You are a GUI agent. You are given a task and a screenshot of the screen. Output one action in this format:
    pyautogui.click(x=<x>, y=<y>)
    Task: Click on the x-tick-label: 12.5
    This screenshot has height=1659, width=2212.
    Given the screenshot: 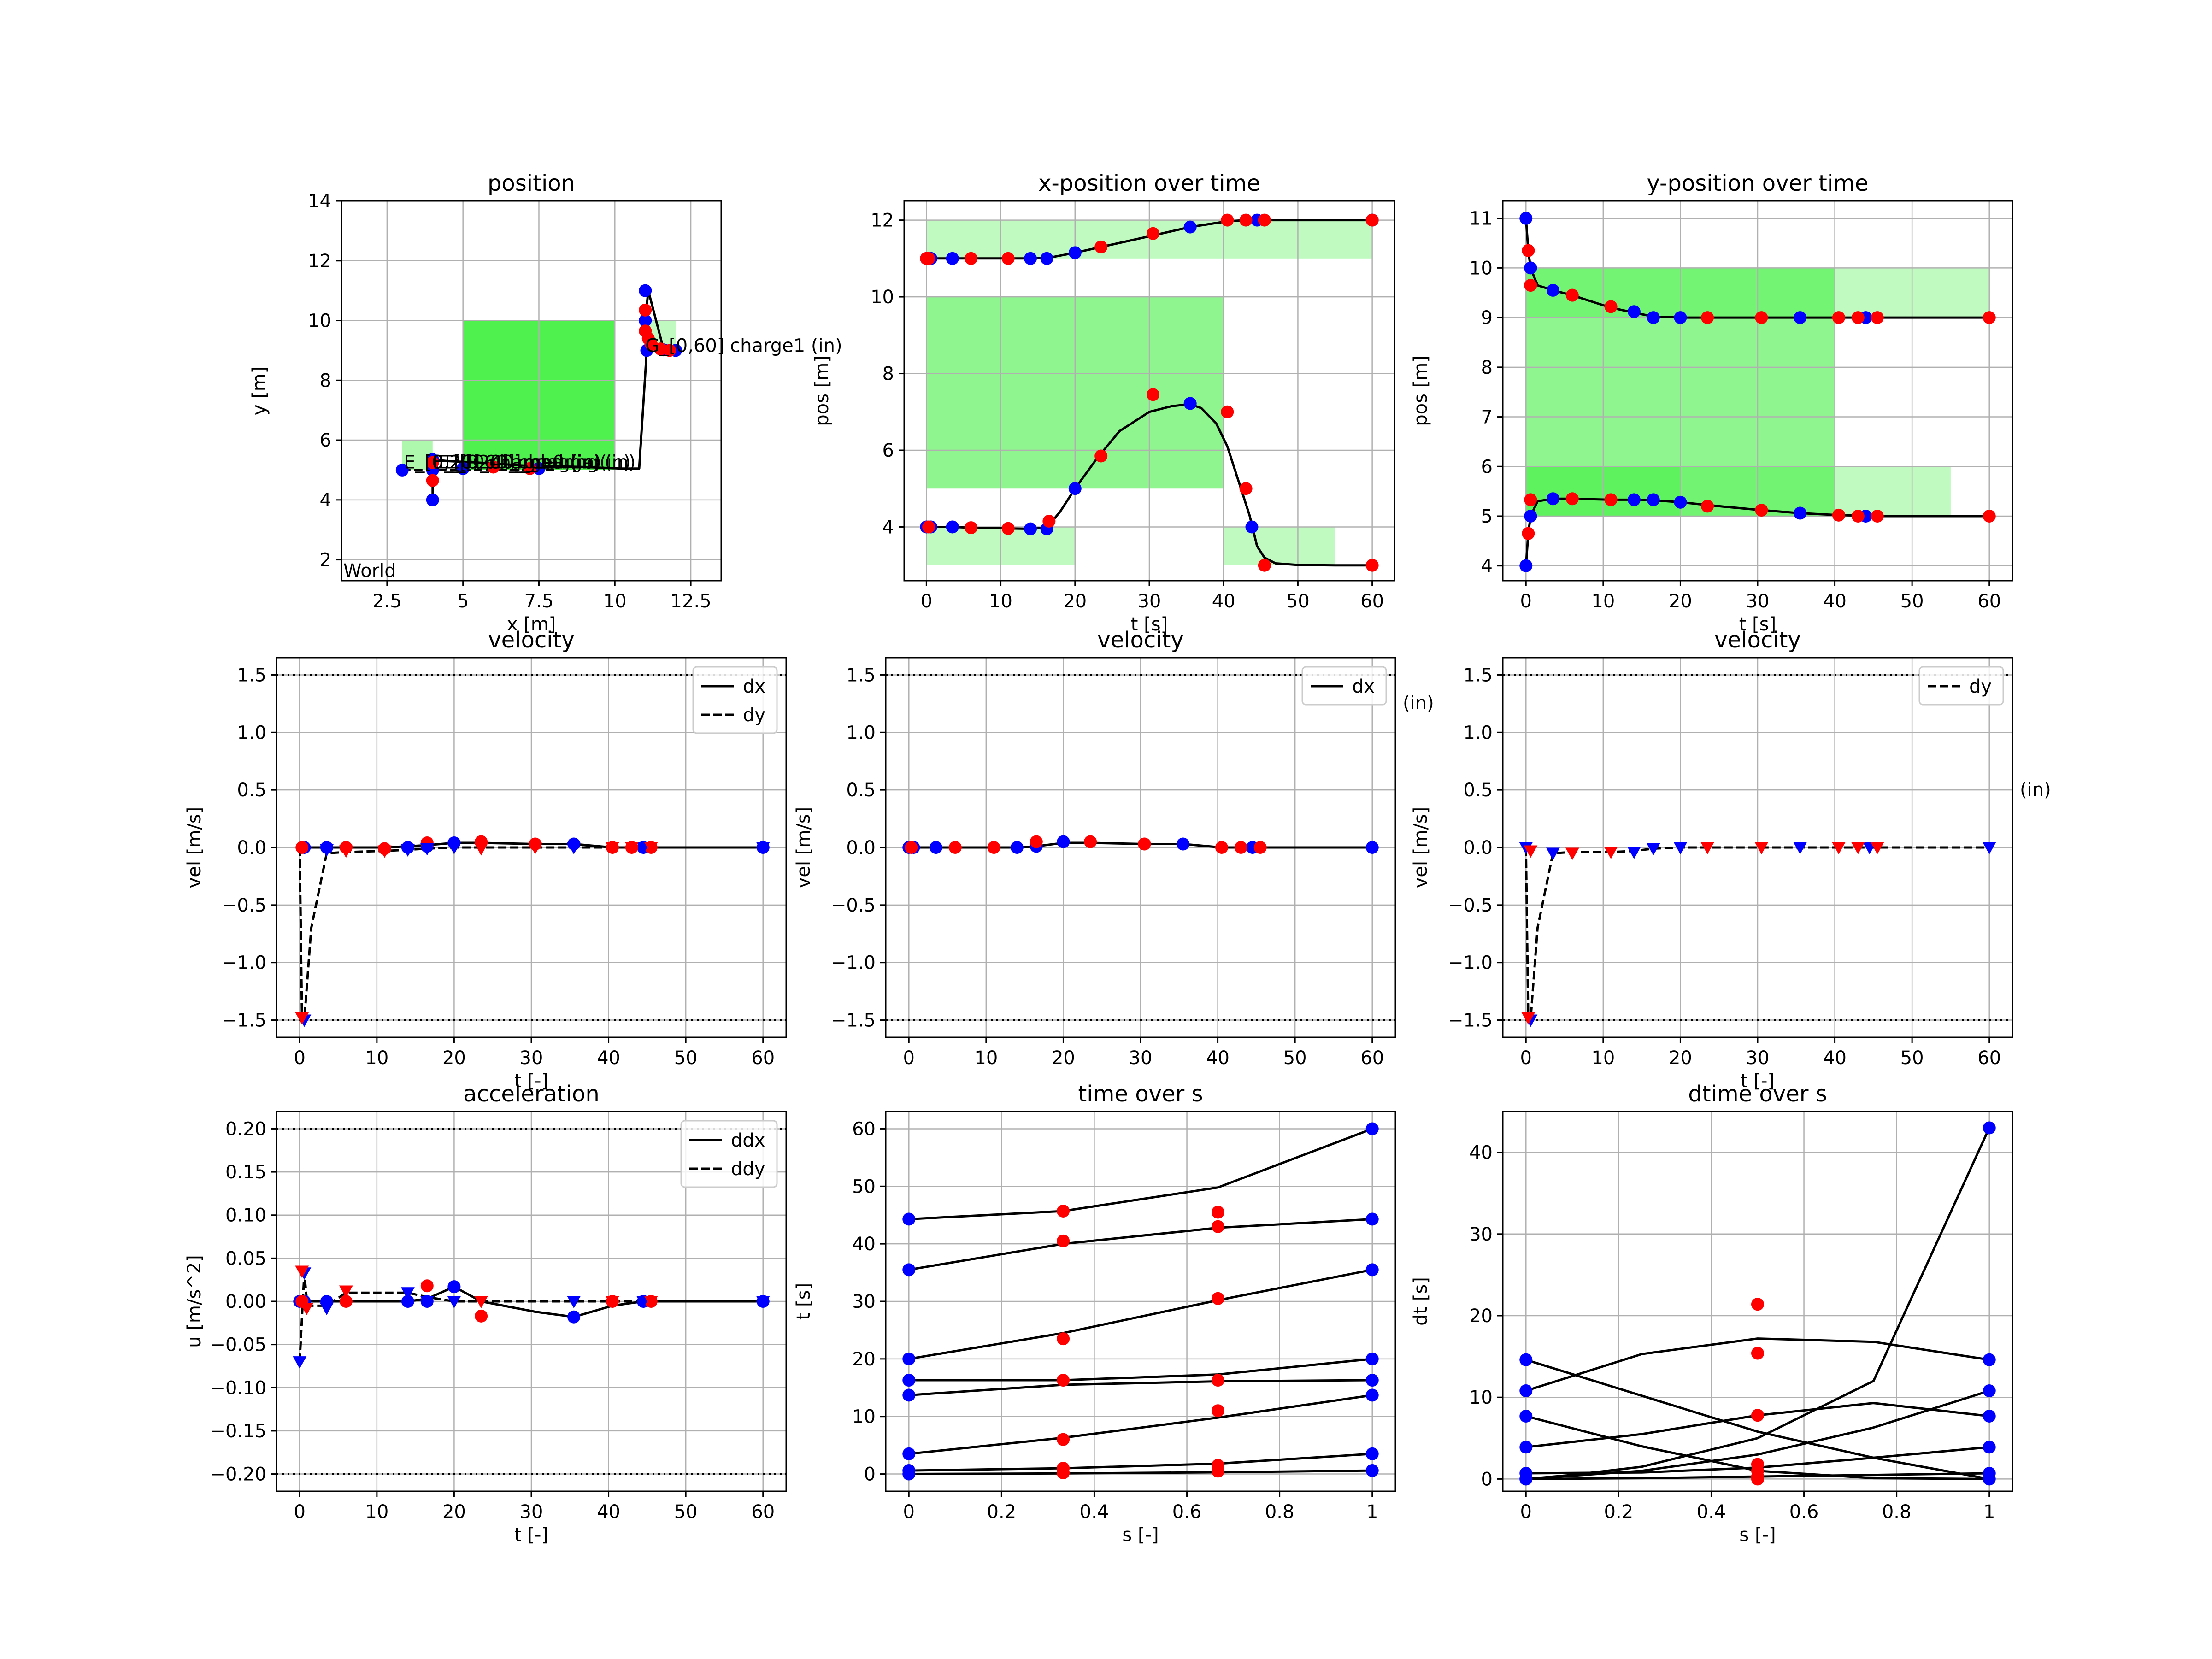 What is the action you would take?
    pyautogui.click(x=691, y=601)
    